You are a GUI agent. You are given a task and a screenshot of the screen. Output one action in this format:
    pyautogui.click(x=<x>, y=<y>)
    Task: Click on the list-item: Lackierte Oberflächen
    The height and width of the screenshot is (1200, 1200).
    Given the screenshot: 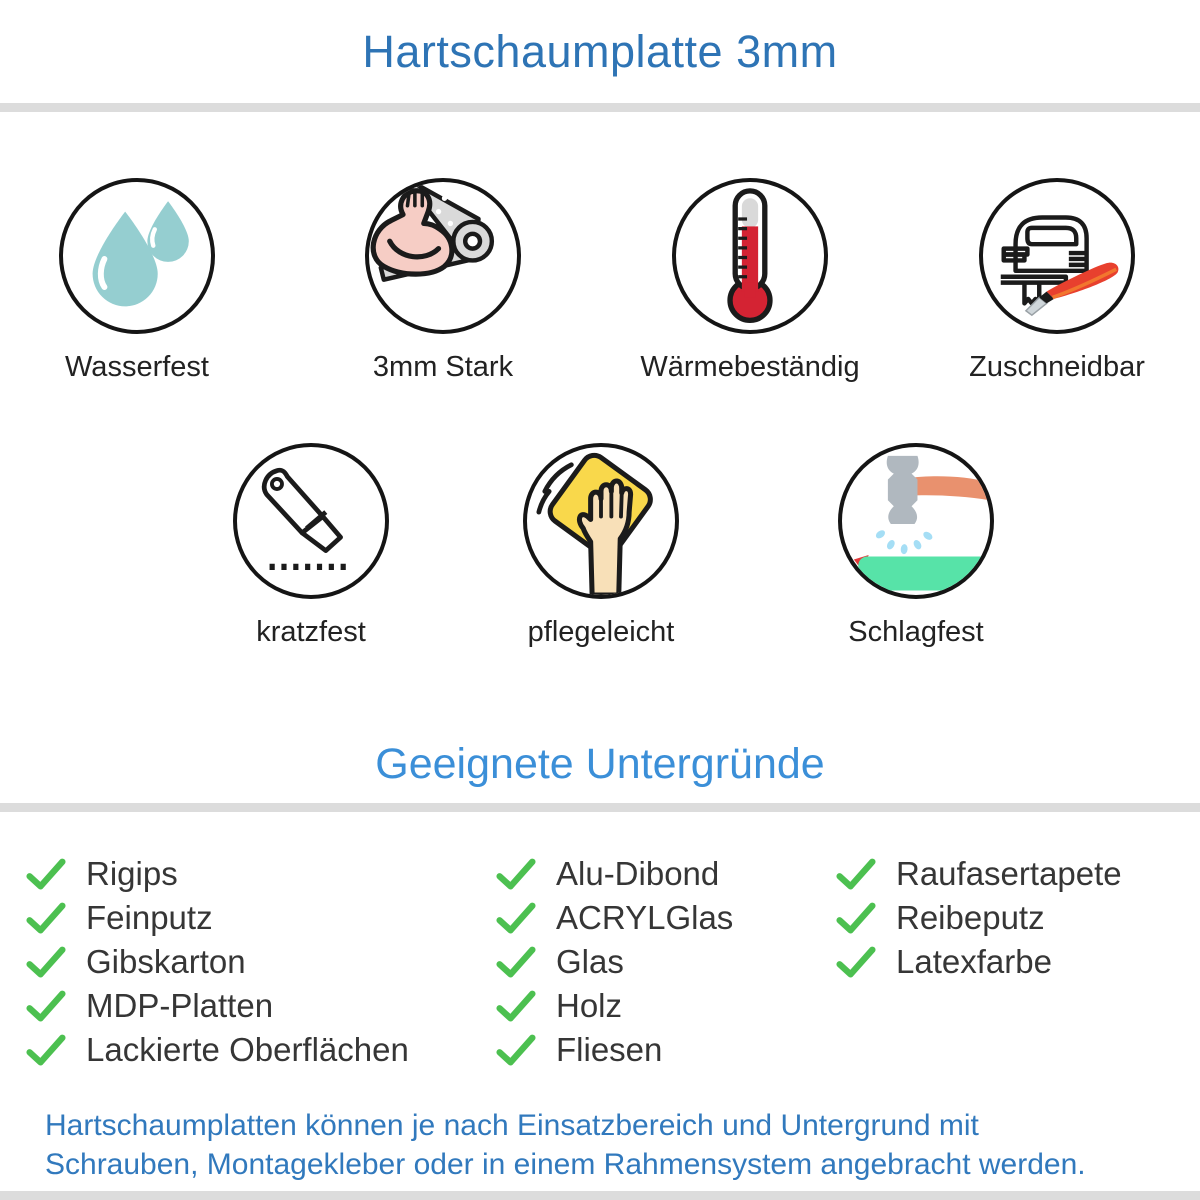 What is the action you would take?
    pyautogui.click(x=217, y=1050)
    